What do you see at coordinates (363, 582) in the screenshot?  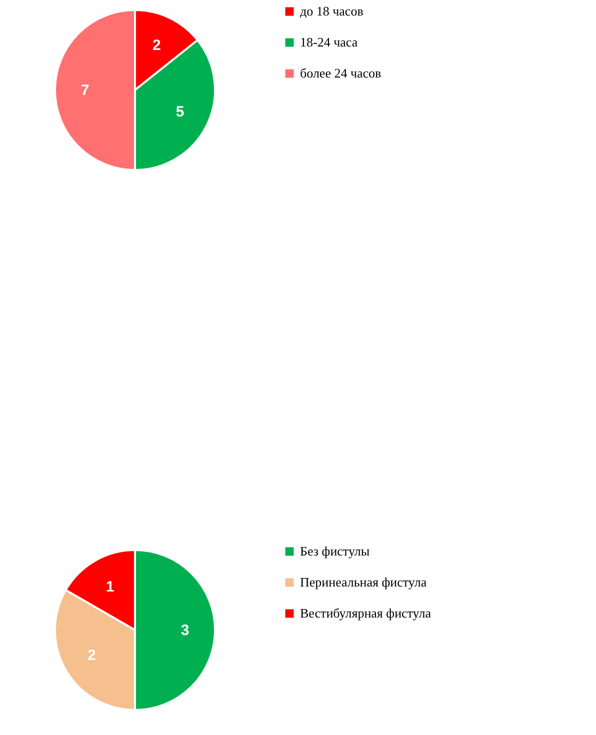 I see `legend-label: Перинеальная фистула` at bounding box center [363, 582].